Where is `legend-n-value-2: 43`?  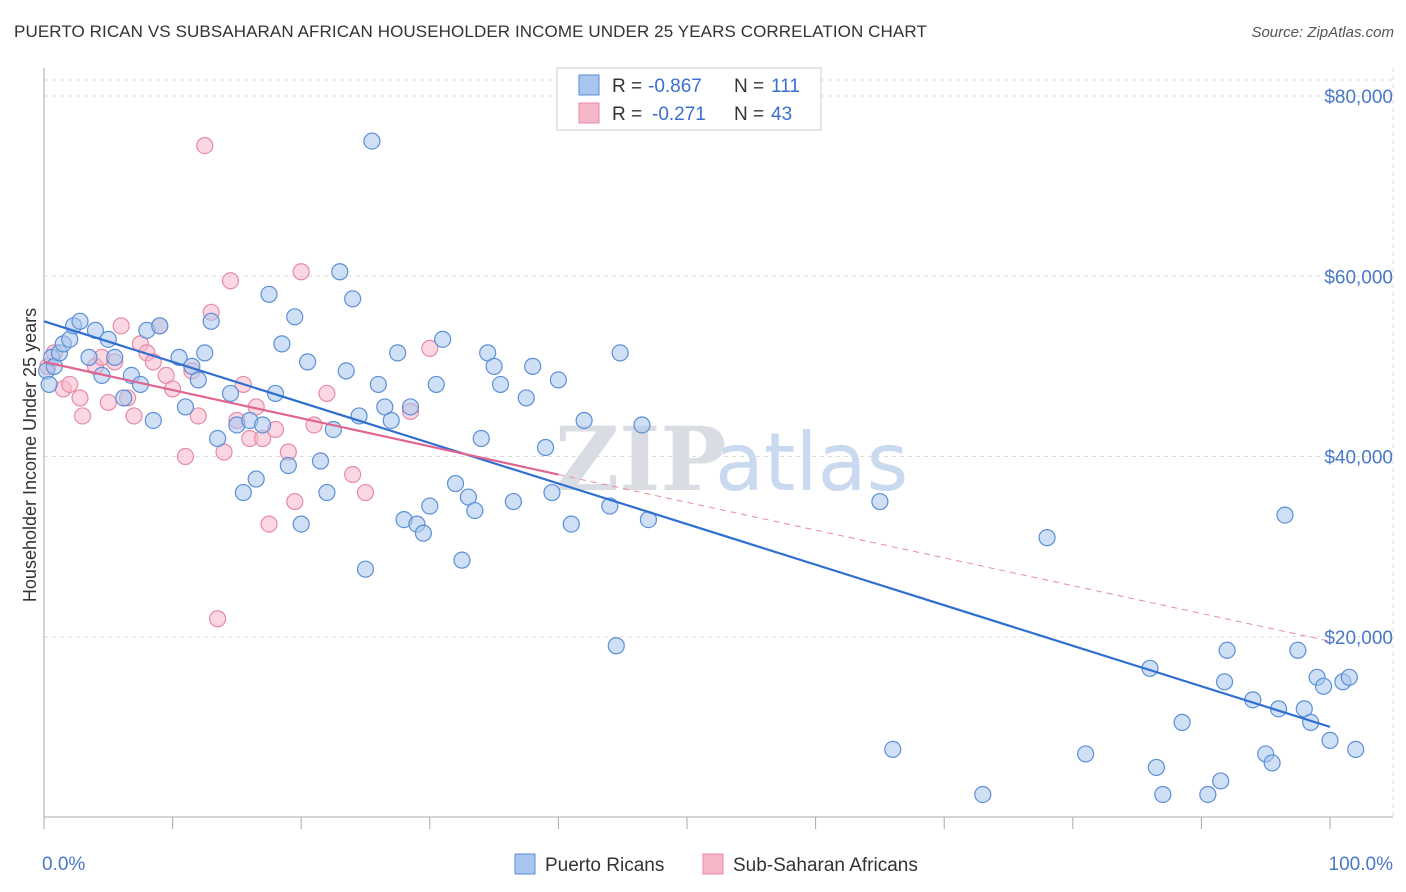
legend-n-value-2: 43 is located at coordinates (781, 114).